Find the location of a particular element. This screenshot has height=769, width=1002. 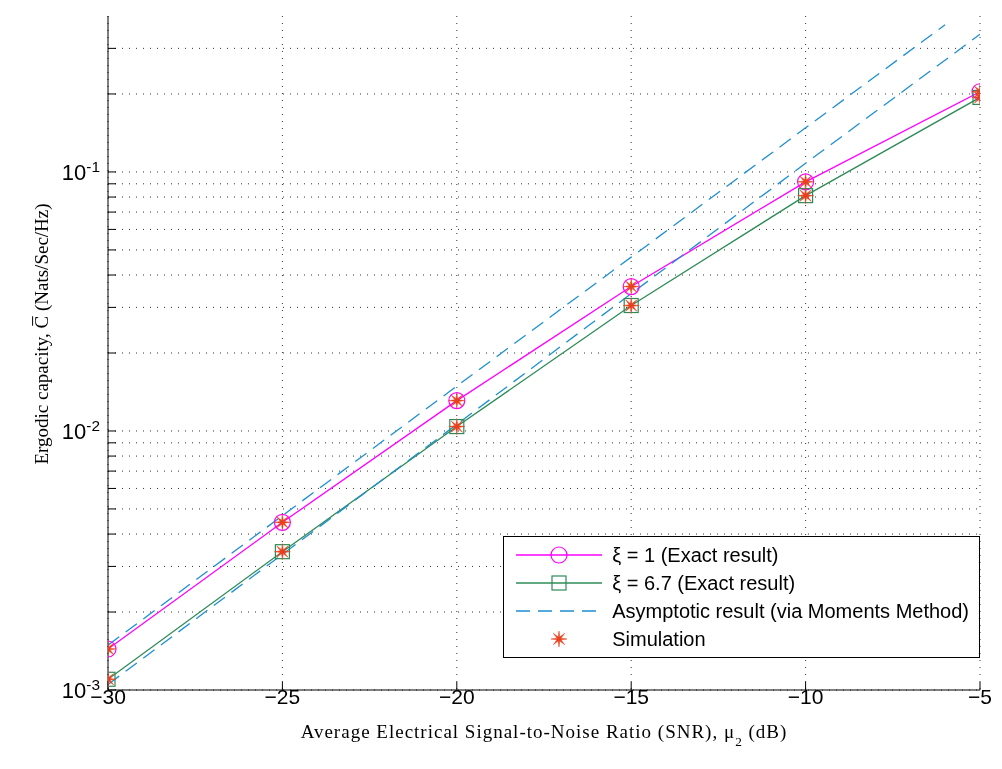

legend-label: ξ = 6.7 (Exact result) is located at coordinates (704, 583).